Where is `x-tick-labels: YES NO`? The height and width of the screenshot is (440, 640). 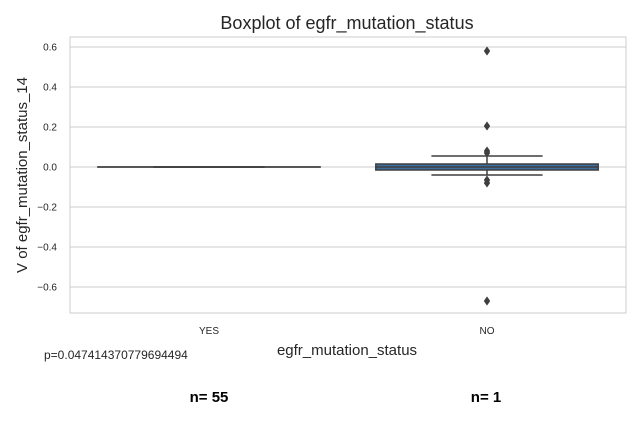
x-tick-labels: YES NO is located at coordinates (347, 331).